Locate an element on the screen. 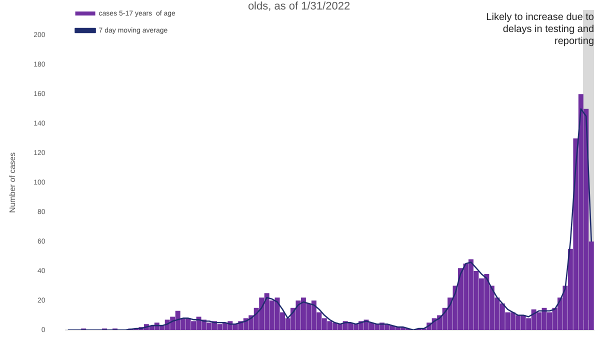  annotation: Likely to increase due to delays in testing and reporting is located at coordinates (540, 29).